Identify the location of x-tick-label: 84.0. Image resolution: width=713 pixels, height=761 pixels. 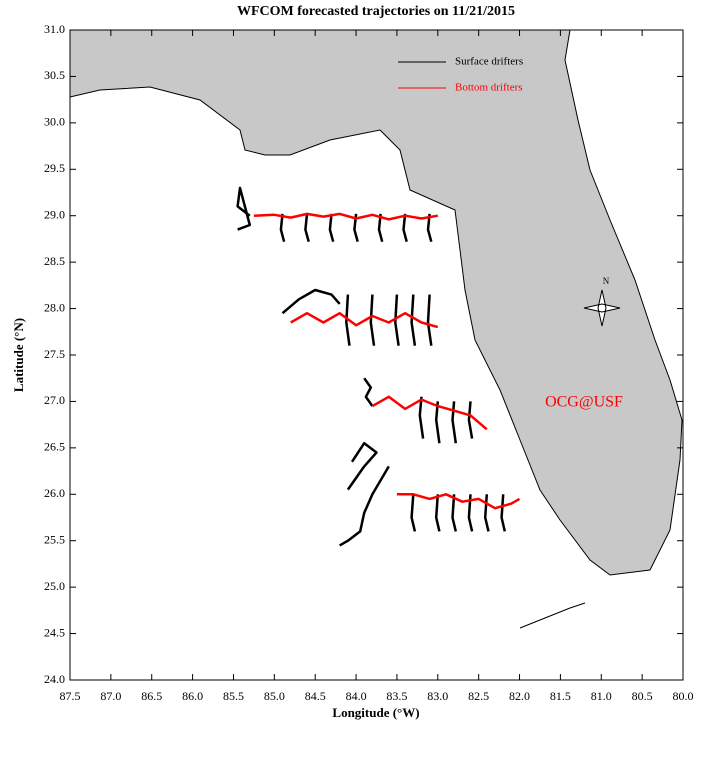
(356, 696).